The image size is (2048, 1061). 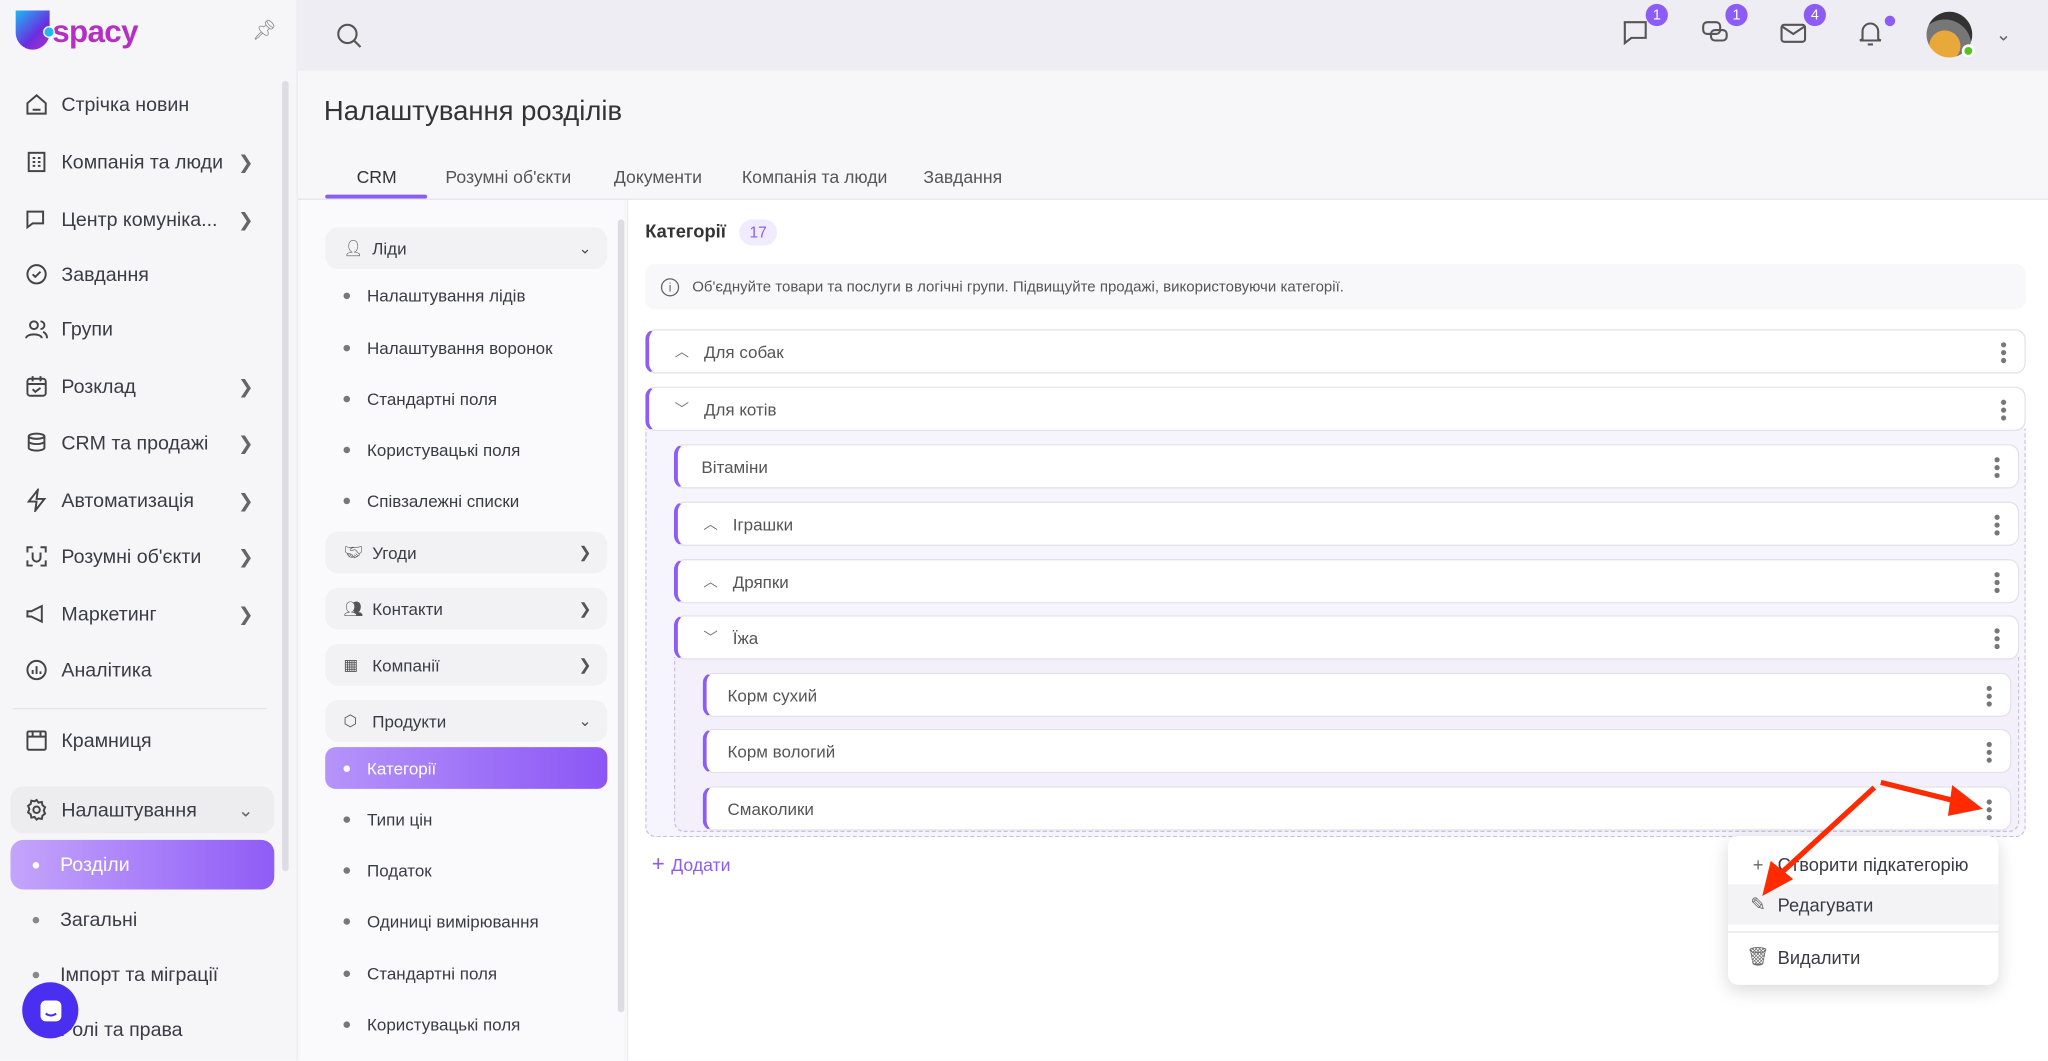 What do you see at coordinates (353, 248) in the screenshot?
I see `user-plus-icon: 👤︎` at bounding box center [353, 248].